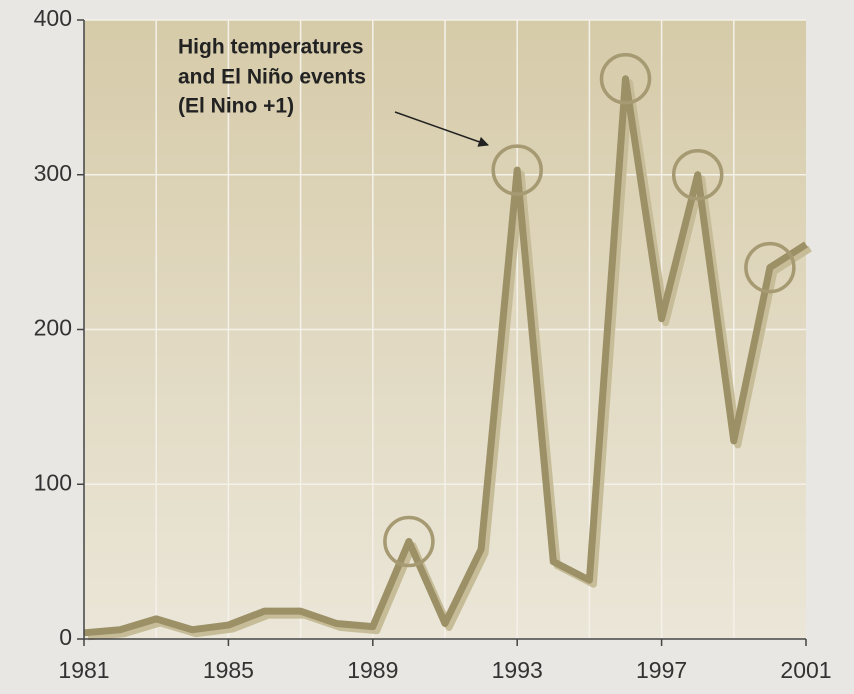 This screenshot has width=854, height=694. Describe the element at coordinates (661, 670) in the screenshot. I see `x-tick-label: 1997` at that location.